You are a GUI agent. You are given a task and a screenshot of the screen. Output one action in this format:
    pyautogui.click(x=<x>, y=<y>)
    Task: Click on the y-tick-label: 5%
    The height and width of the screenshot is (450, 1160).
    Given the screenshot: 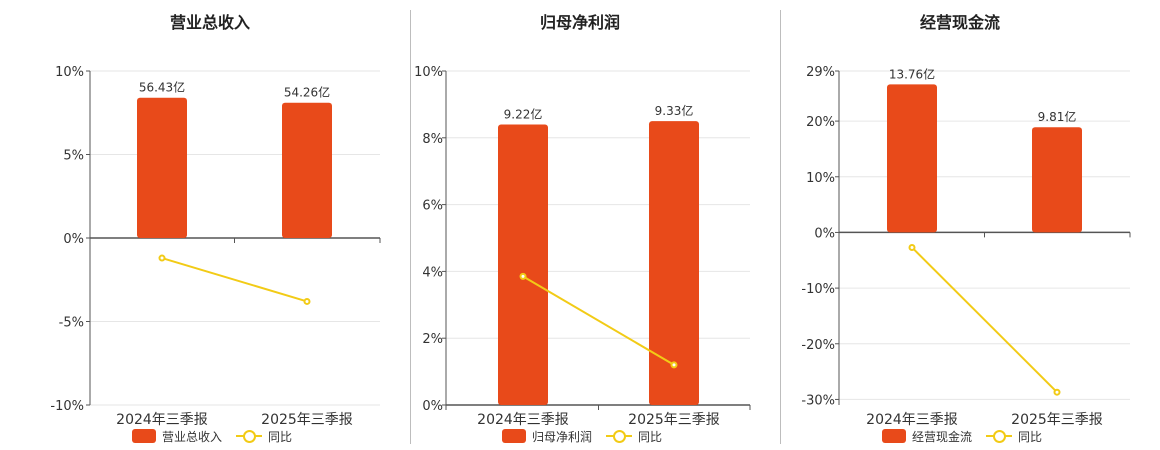 What is the action you would take?
    pyautogui.click(x=73, y=156)
    